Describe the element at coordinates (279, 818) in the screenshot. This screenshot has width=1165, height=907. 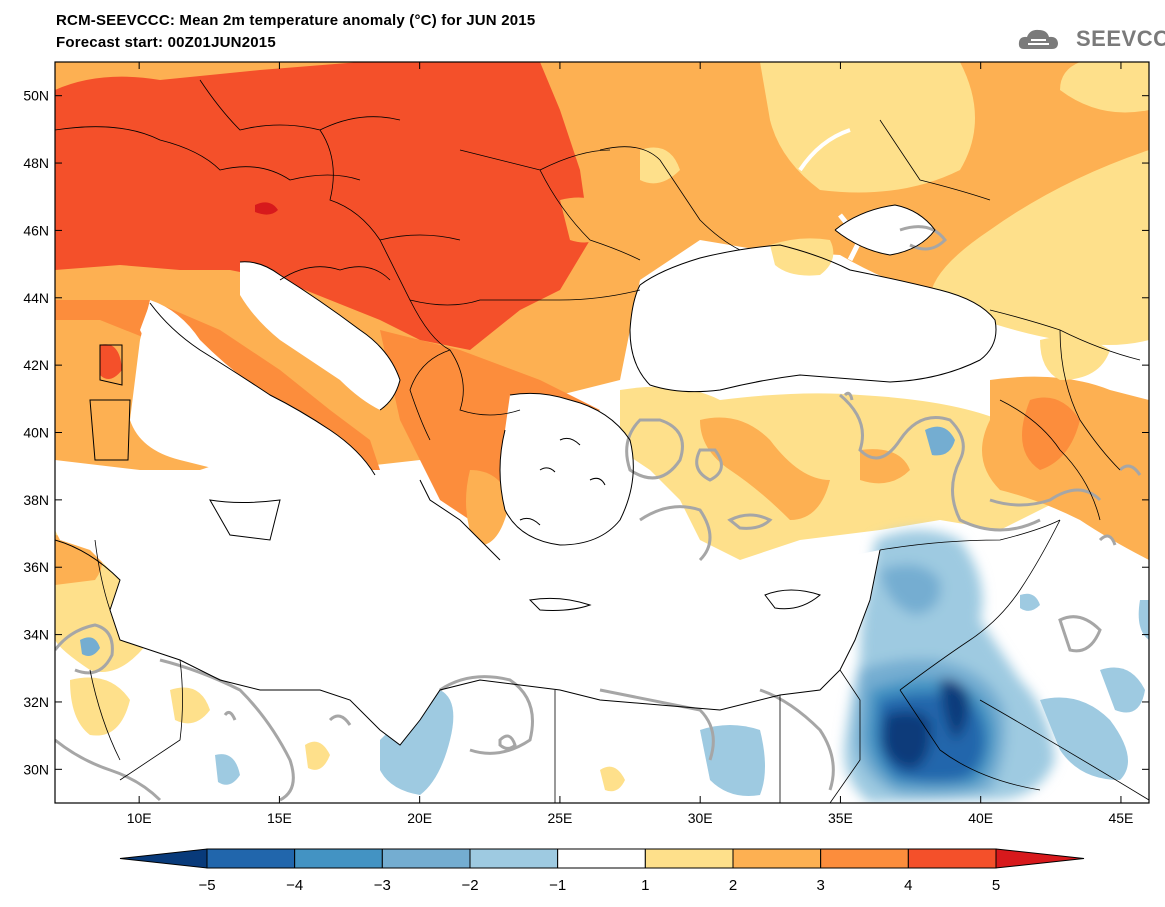
I see `lon-tick-label: 15E` at that location.